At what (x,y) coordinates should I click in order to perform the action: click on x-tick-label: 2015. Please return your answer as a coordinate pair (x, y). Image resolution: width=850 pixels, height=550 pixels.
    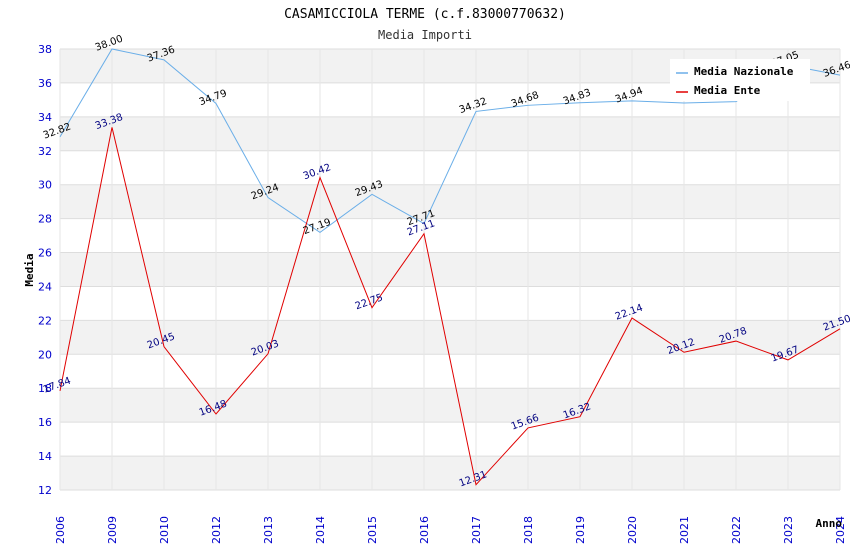
    Looking at the image, I should click on (372, 530).